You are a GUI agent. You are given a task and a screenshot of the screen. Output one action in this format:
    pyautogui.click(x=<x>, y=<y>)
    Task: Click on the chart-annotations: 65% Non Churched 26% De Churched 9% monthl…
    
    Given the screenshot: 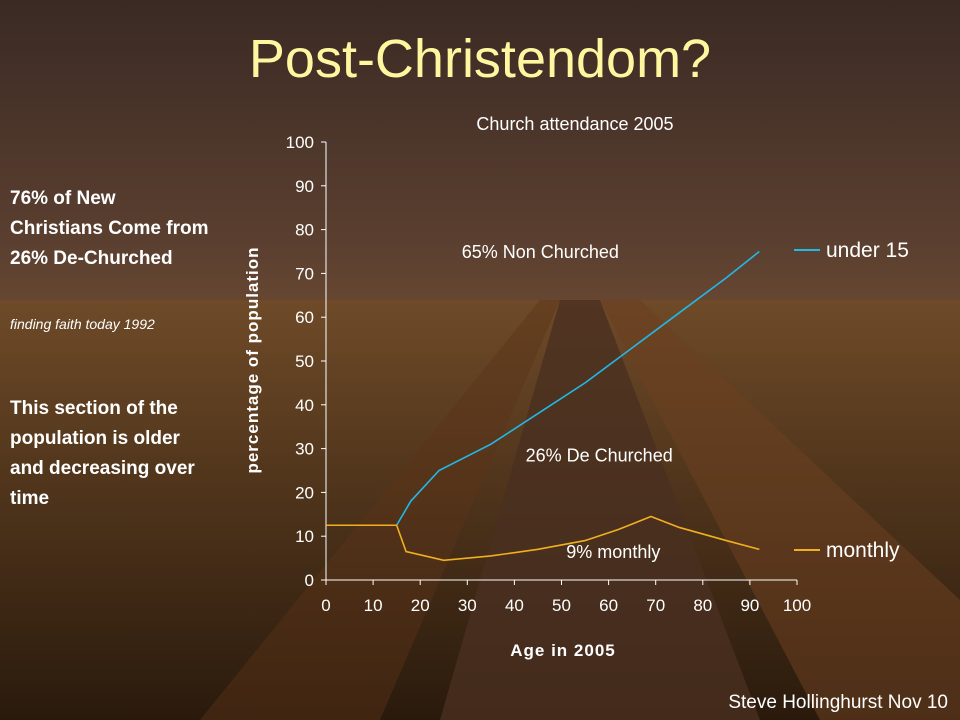 What is the action you would take?
    pyautogui.click(x=567, y=402)
    